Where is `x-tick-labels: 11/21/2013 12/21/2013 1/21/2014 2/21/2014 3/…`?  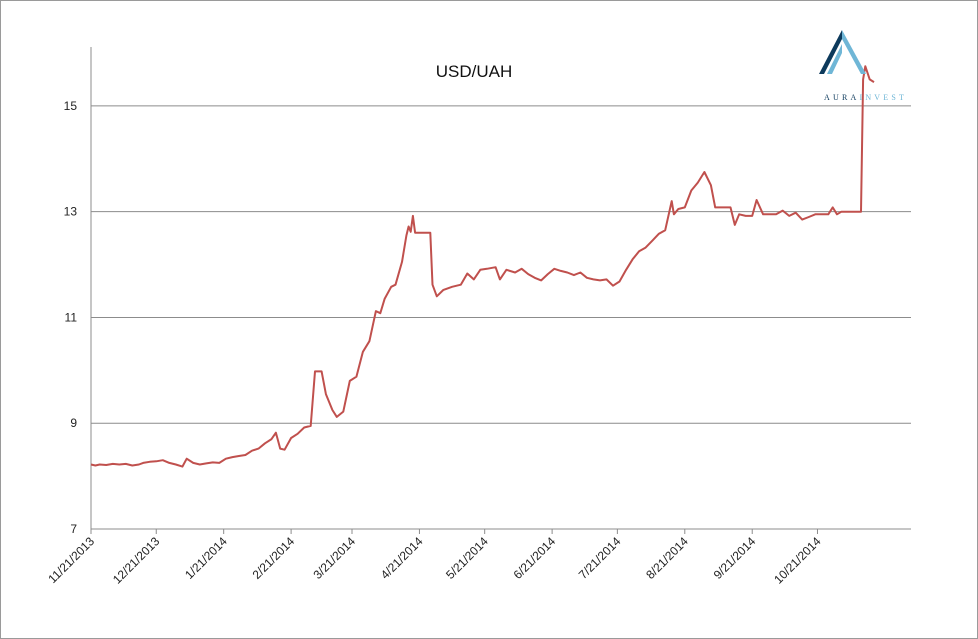
x-tick-labels: 11/21/2013 12/21/2013 1/21/2014 2/21/2014 3/… is located at coordinates (434, 560).